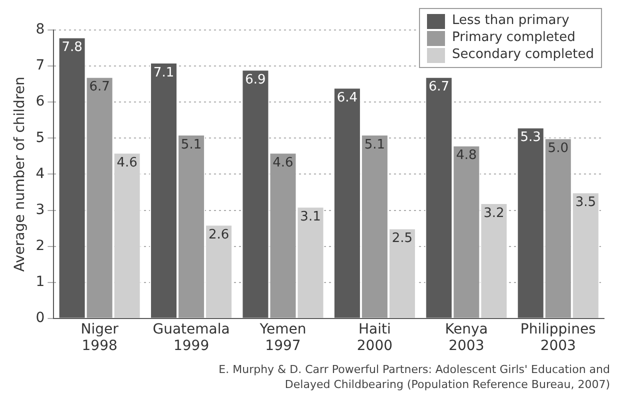 This screenshot has width=618, height=415. What do you see at coordinates (466, 337) in the screenshot?
I see `x-tick-label: Kenya 2003` at bounding box center [466, 337].